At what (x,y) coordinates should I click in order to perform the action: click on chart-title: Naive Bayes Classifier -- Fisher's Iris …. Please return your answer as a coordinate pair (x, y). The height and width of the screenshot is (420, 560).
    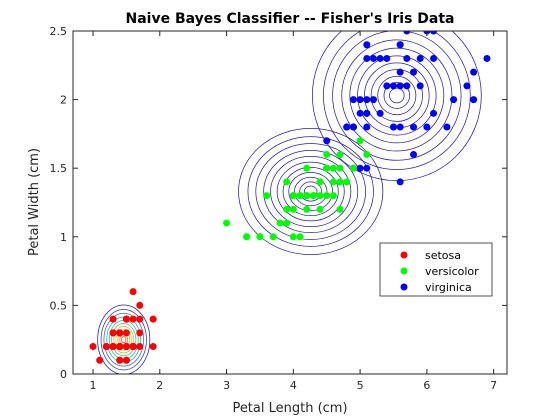
    Looking at the image, I should click on (290, 19).